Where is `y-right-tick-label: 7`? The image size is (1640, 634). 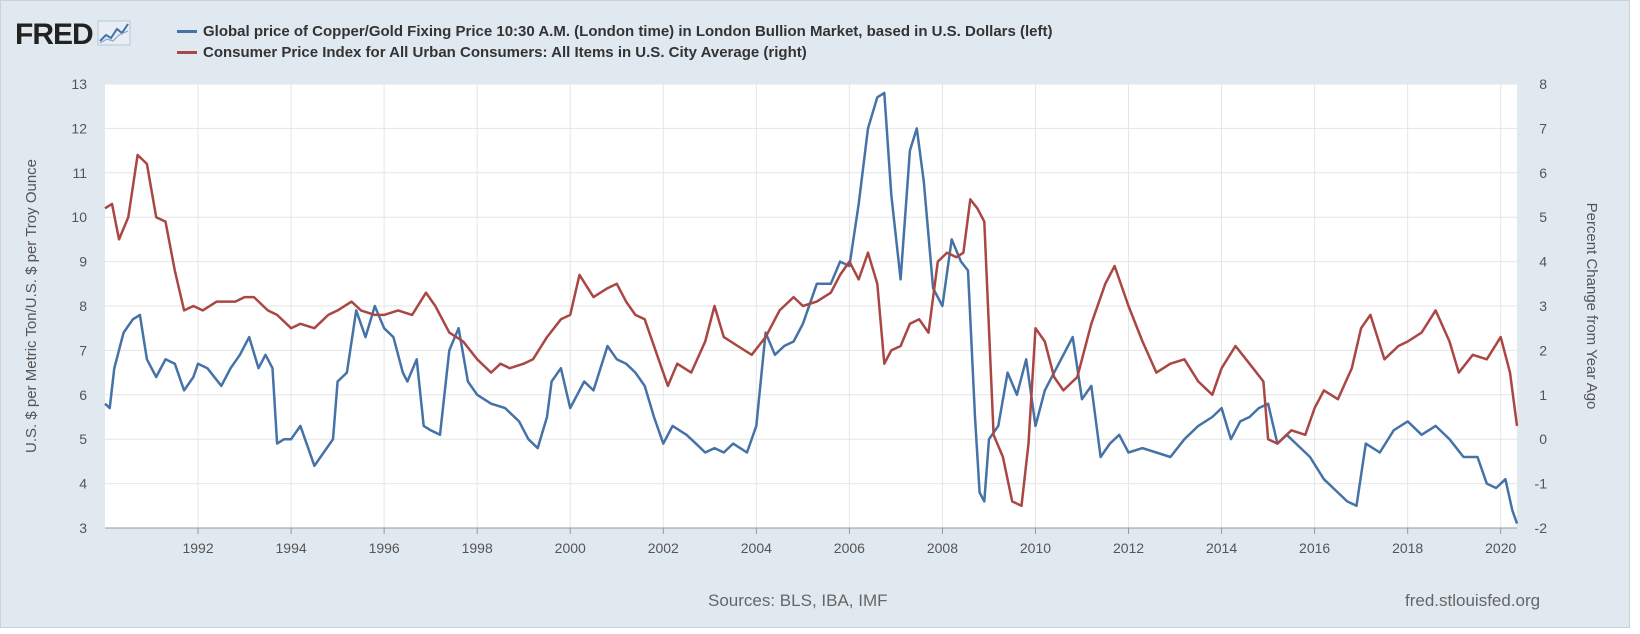 y-right-tick-label: 7 is located at coordinates (1543, 128).